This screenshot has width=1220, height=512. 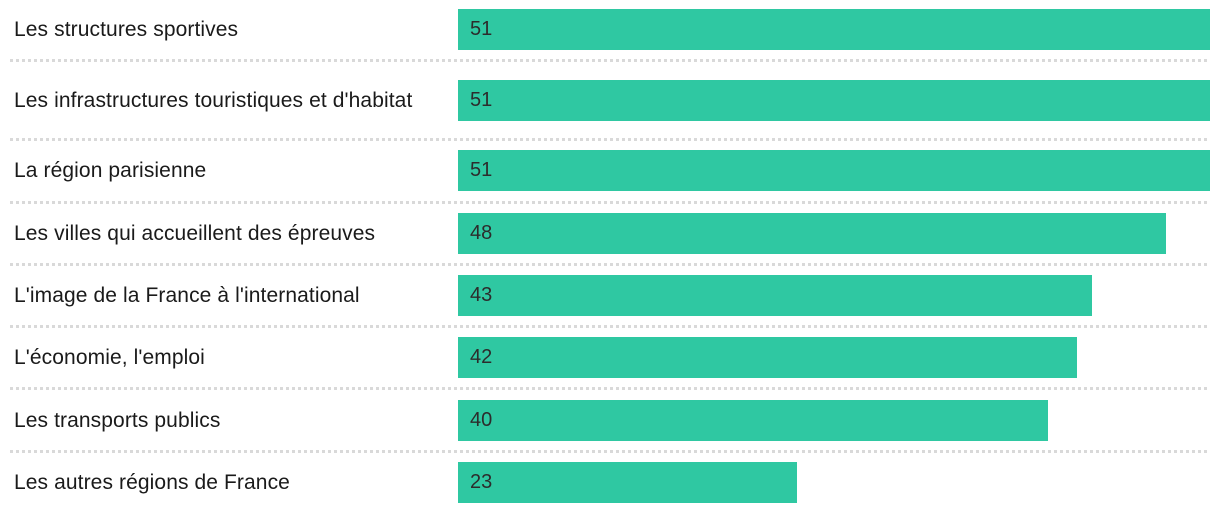 I want to click on chart-row: L'économie, l'emploi 42, so click(x=610, y=357).